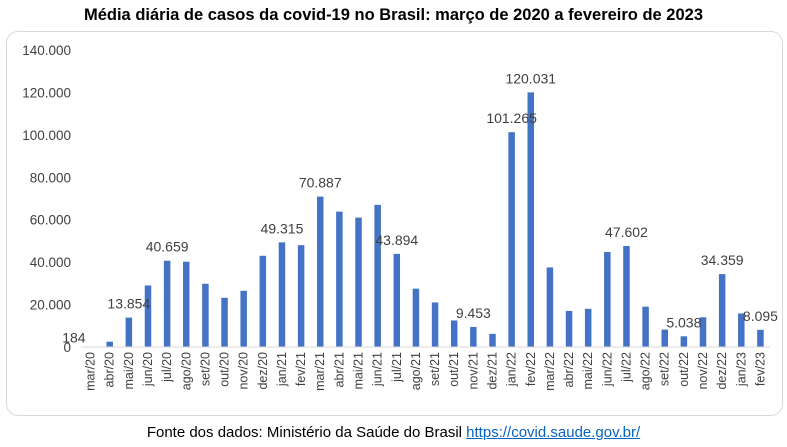 Image resolution: width=787 pixels, height=447 pixels. I want to click on x-tick-label: mai/22, so click(588, 371).